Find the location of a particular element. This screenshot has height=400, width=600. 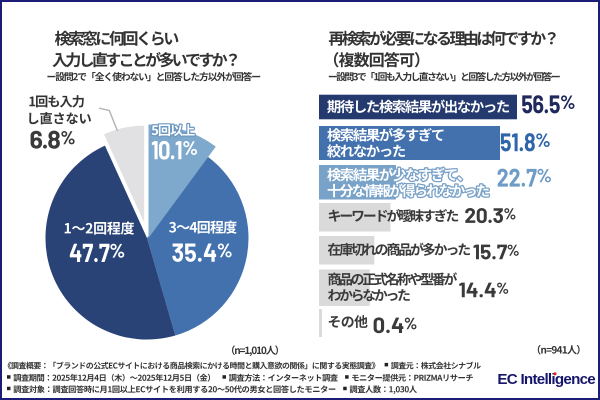

svg-text: EC Intelligence is located at coordinates (546, 379).